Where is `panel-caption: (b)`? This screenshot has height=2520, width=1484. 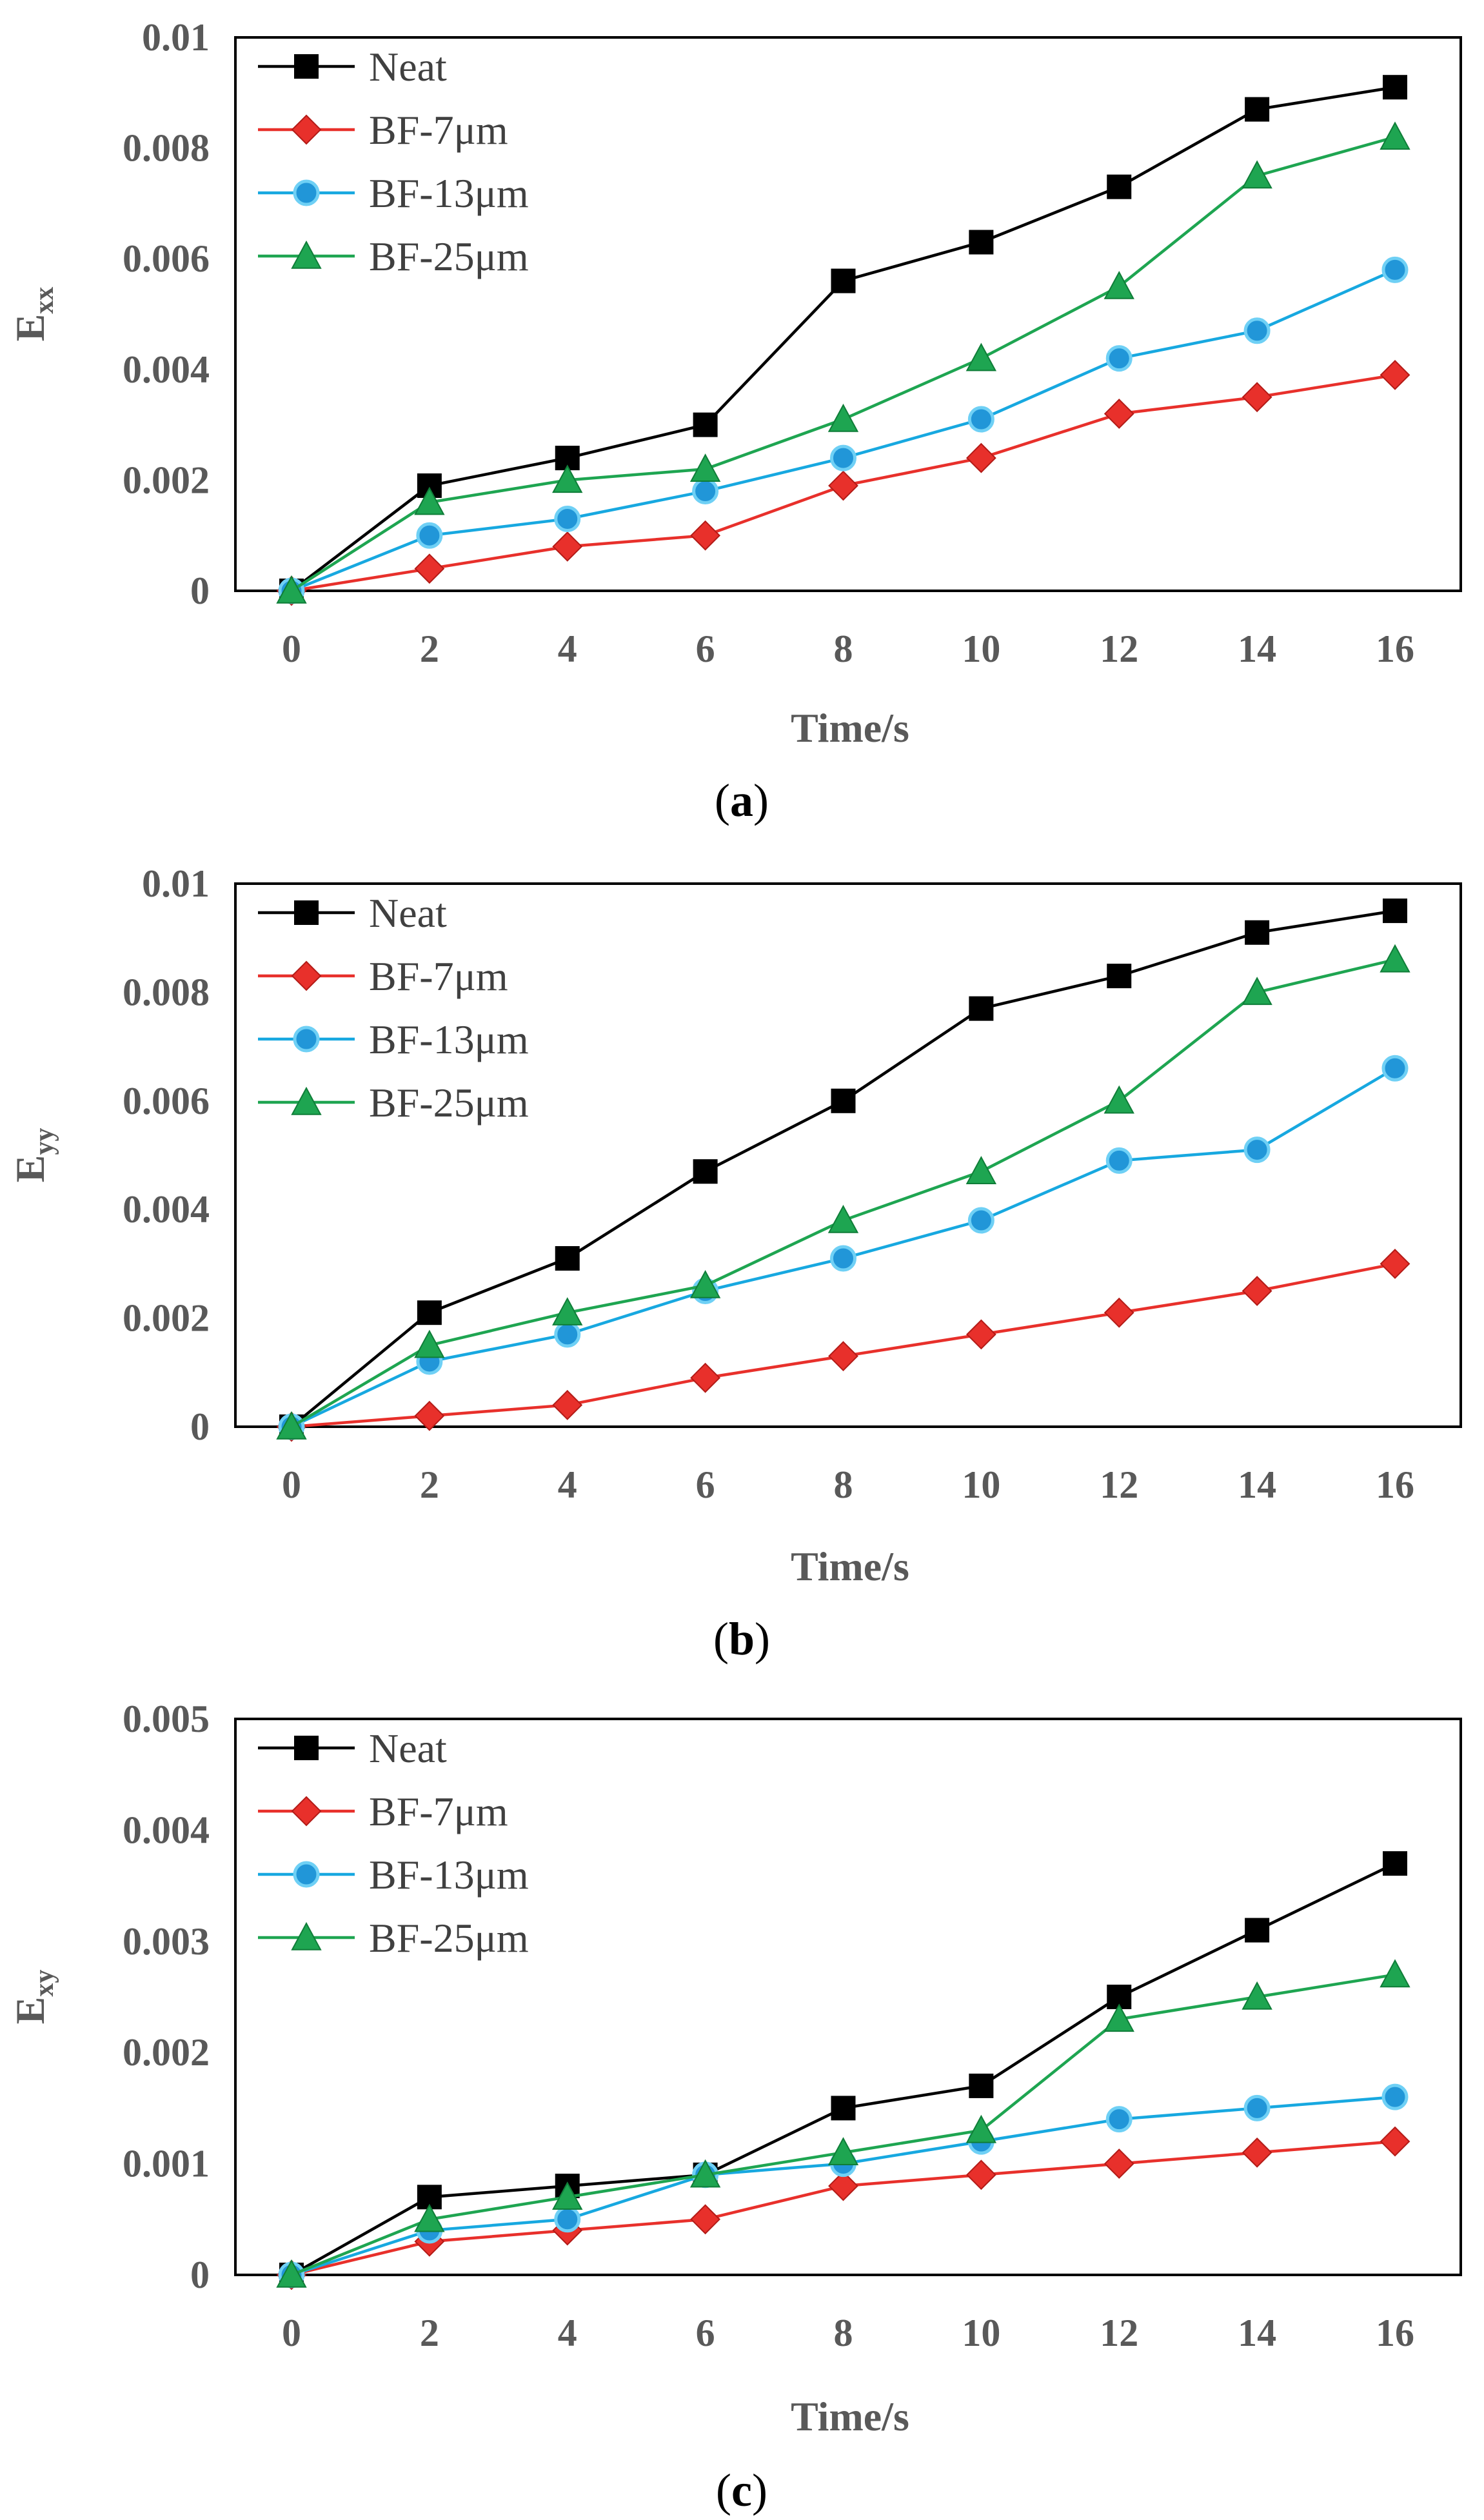 panel-caption: (b) is located at coordinates (741, 1639).